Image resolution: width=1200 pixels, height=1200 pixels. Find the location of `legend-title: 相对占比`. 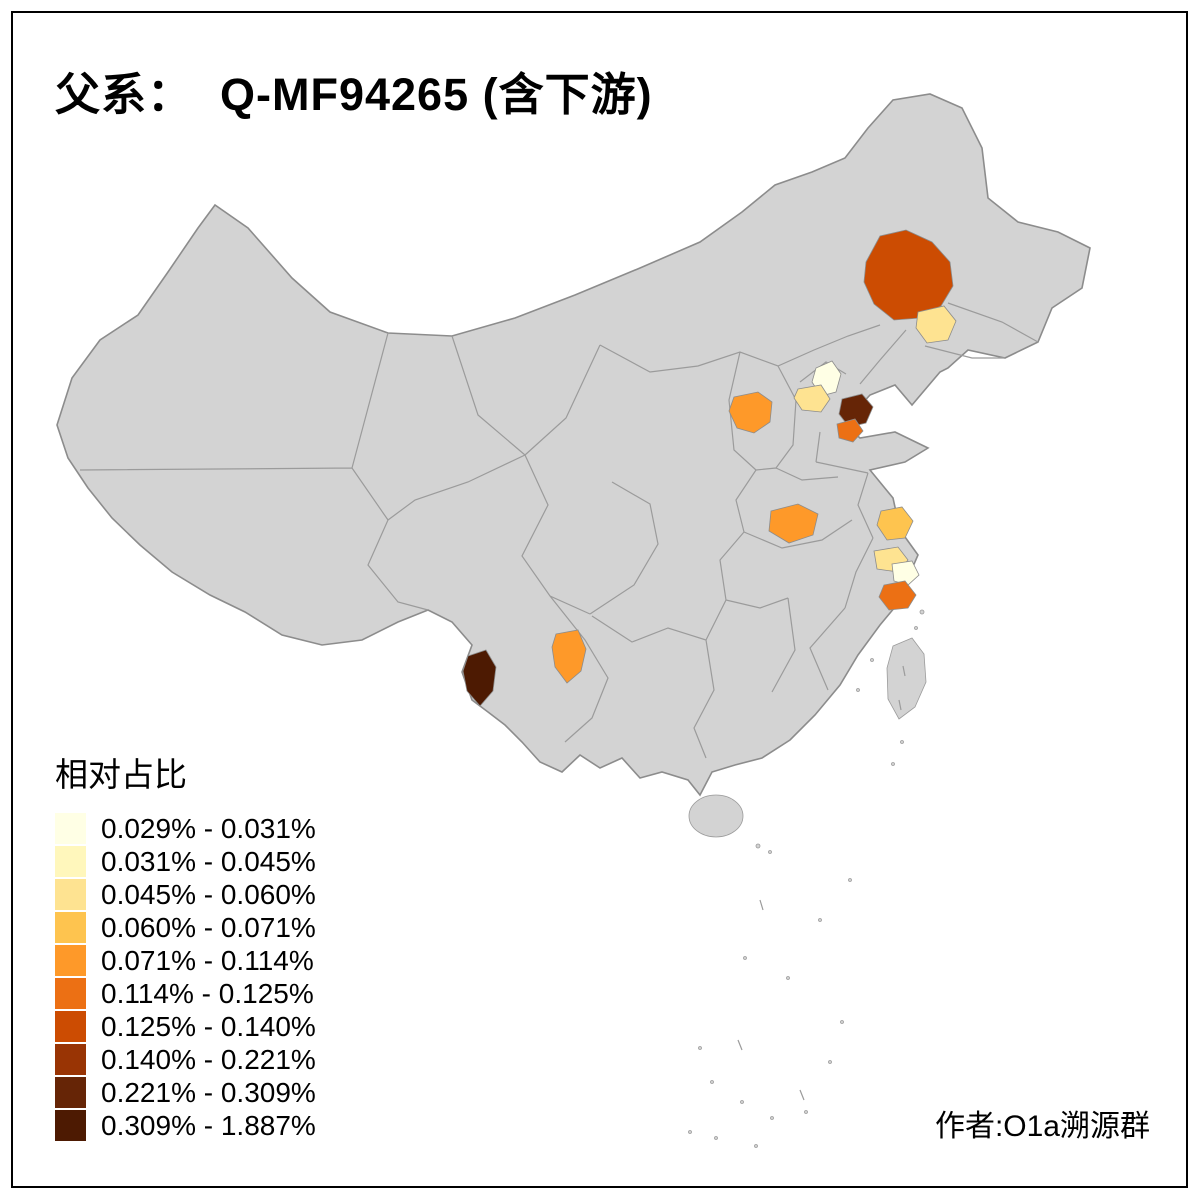

legend-title: 相对占比 is located at coordinates (121, 774).